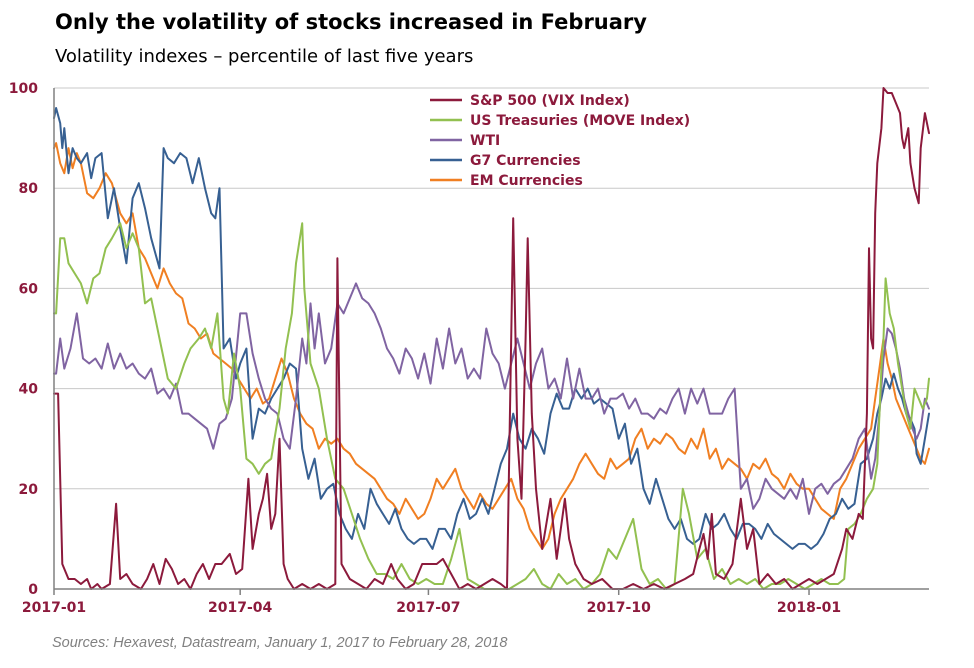 Image resolution: width=974 pixels, height=668 pixels. Describe the element at coordinates (526, 181) in the screenshot. I see `legend-label-em-currencies: EM Currencies` at that location.